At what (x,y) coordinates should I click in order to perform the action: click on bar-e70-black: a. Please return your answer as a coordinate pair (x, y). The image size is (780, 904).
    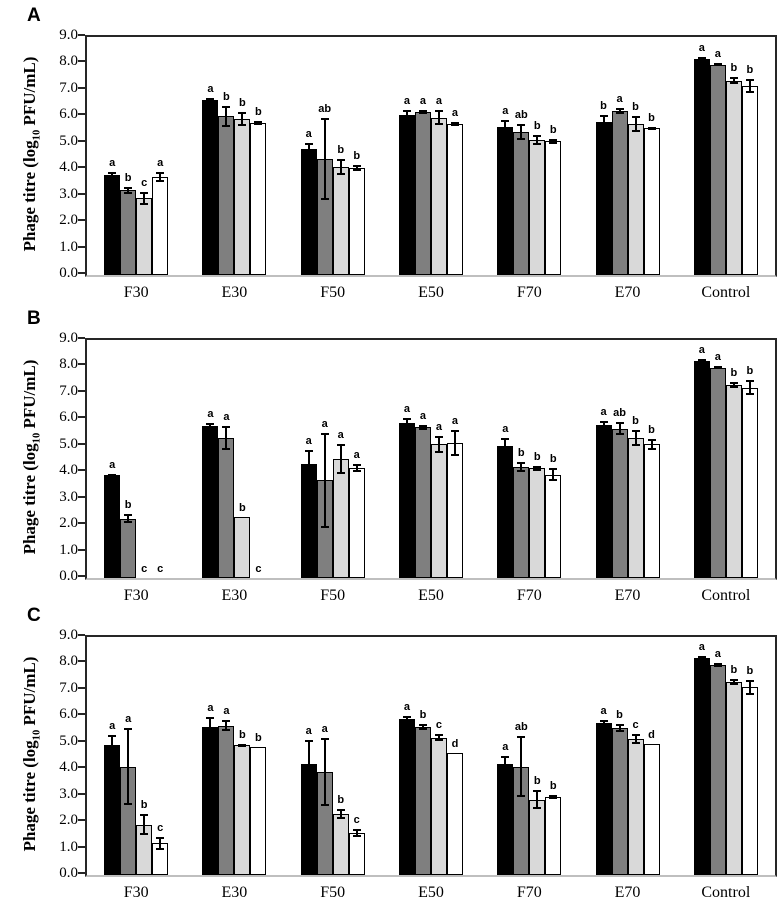
    Looking at the image, I should click on (603, 790).